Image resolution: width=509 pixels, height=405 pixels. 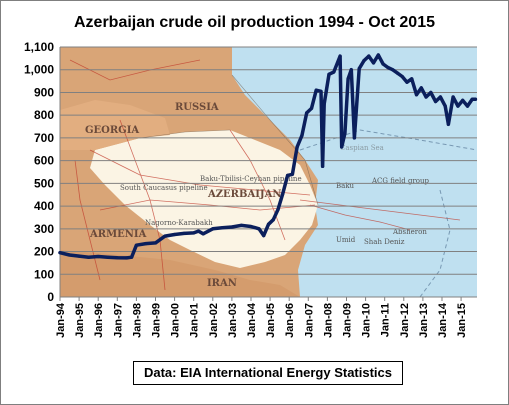 I want to click on map-label-russia: RUSSIA, so click(x=197, y=107).